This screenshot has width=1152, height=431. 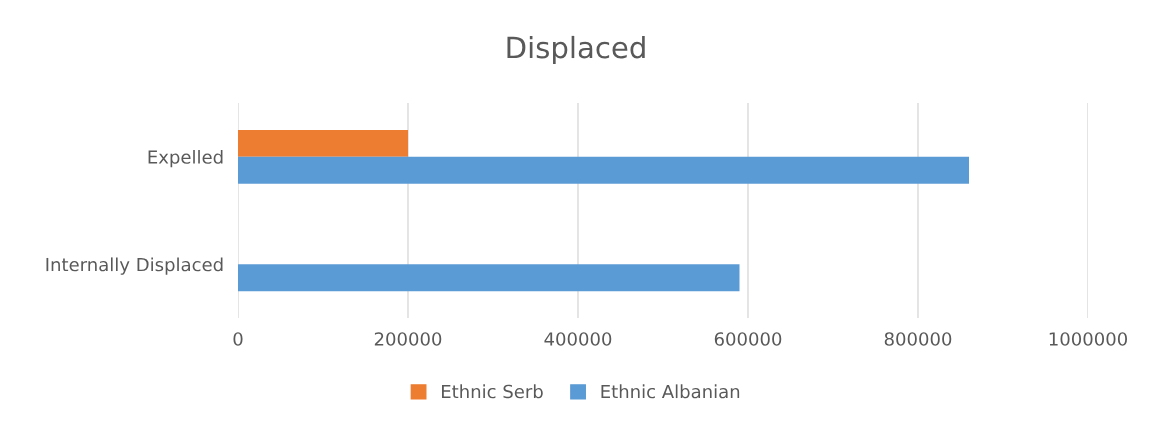 I want to click on y-tick-label: Expelled, so click(x=185, y=158).